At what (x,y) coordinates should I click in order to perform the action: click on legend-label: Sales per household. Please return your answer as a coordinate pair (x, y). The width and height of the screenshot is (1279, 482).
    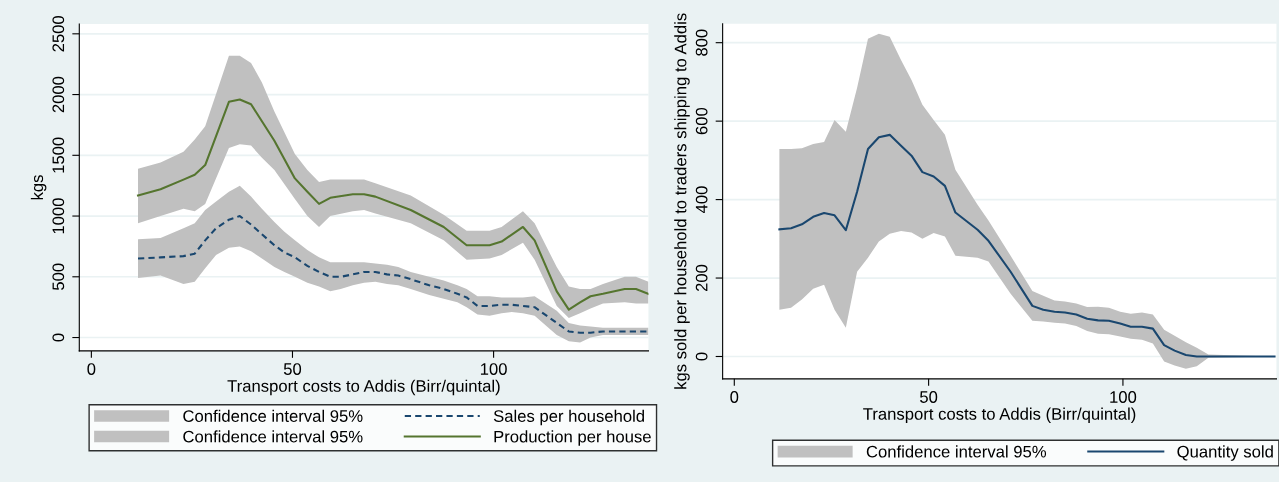
    Looking at the image, I should click on (568, 417).